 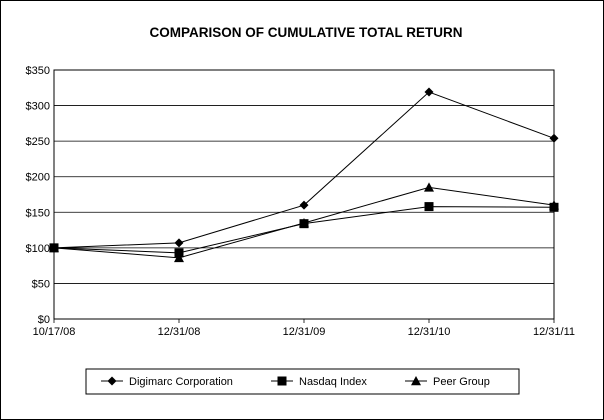 What do you see at coordinates (41, 284) in the screenshot?
I see `y-tick-label: $50` at bounding box center [41, 284].